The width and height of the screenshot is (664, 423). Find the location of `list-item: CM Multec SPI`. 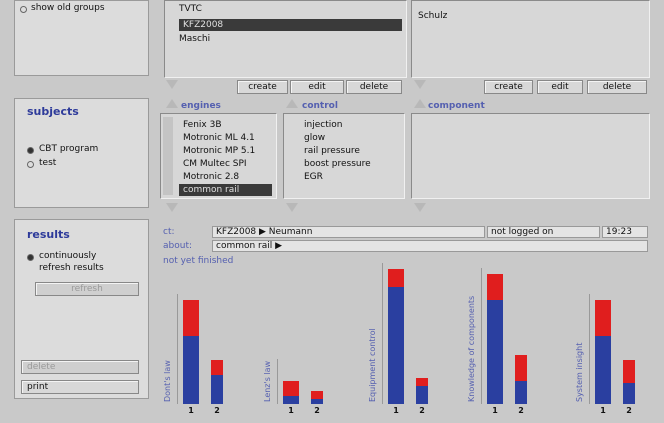

list-item: CM Multec SPI is located at coordinates (215, 164).